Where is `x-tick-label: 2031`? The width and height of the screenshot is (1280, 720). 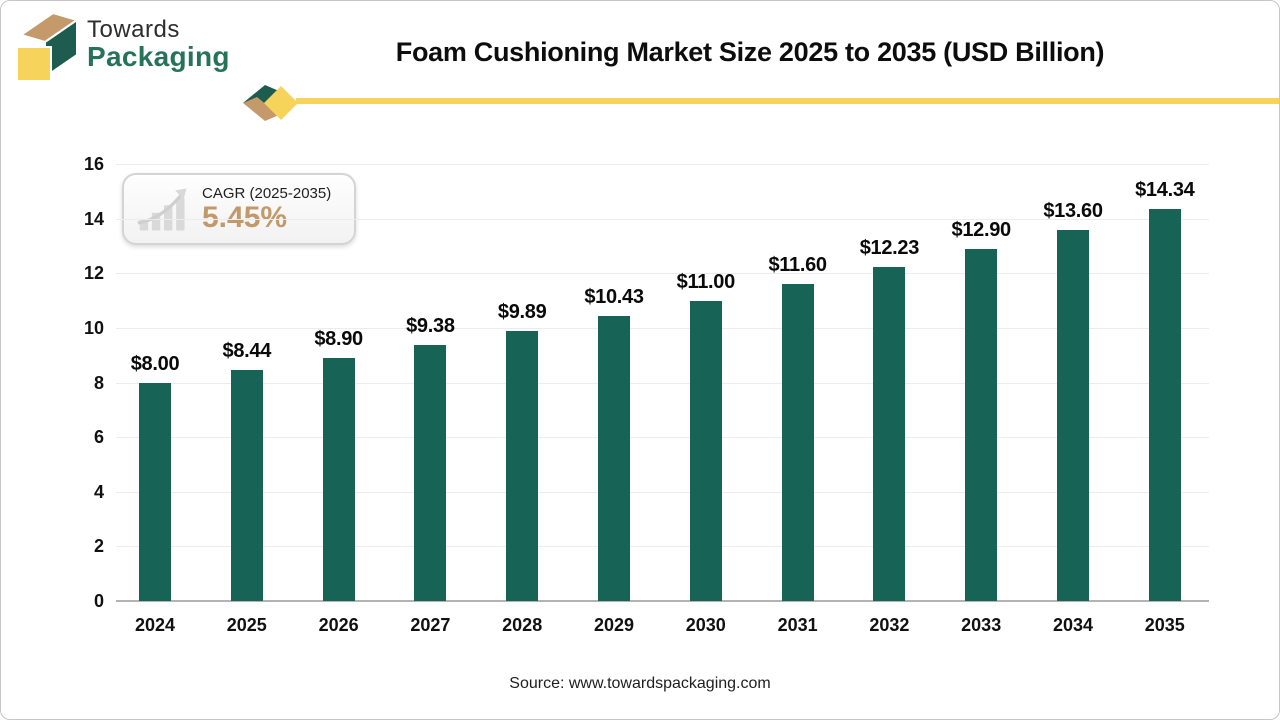
x-tick-label: 2031 is located at coordinates (797, 625).